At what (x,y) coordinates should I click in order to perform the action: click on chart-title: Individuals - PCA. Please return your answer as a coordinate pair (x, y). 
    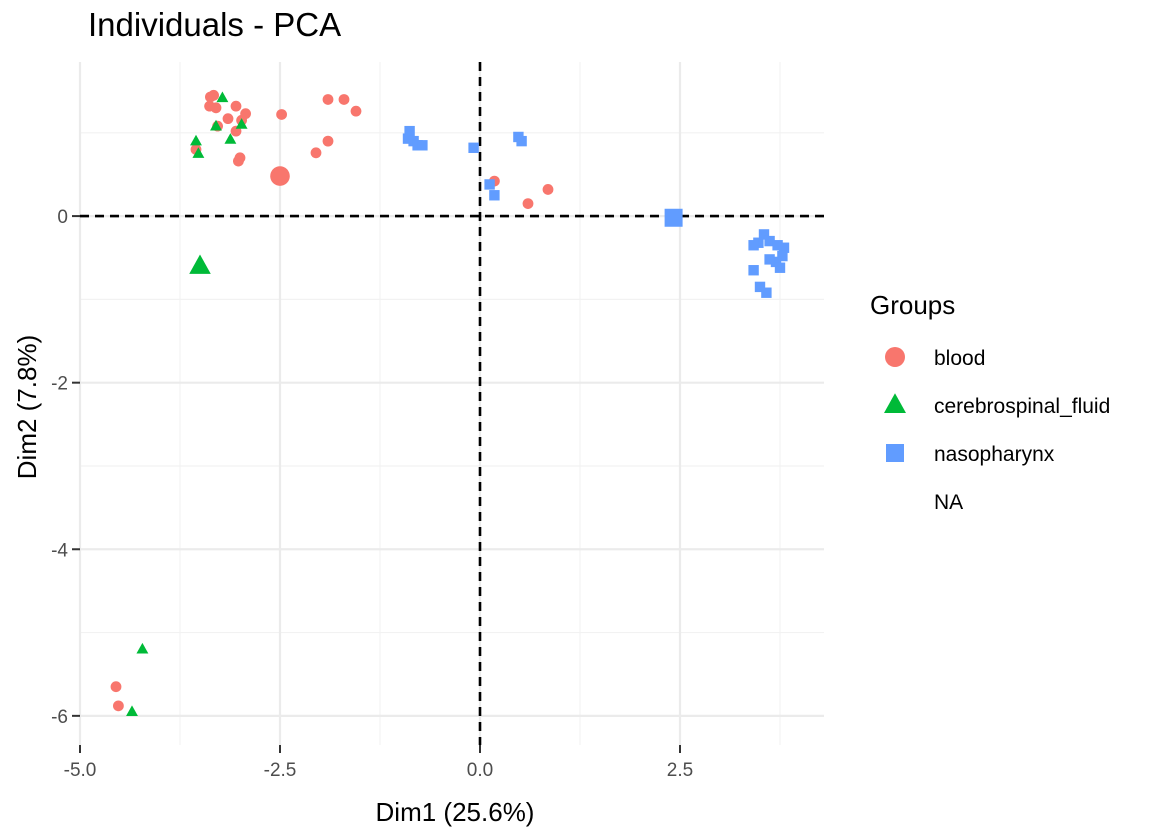
    Looking at the image, I should click on (214, 24).